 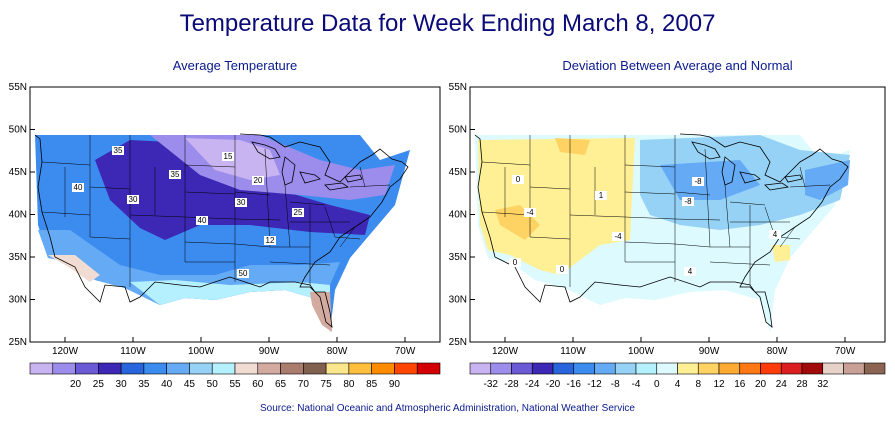 I want to click on right-state-borders, so click(x=656, y=211).